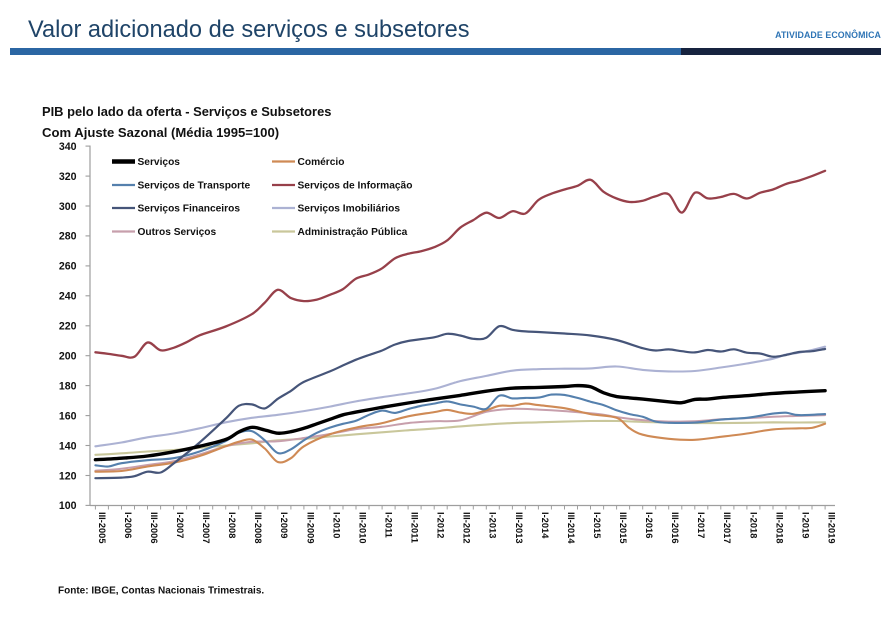  I want to click on svg-text: Serviços Financeiros, so click(189, 209).